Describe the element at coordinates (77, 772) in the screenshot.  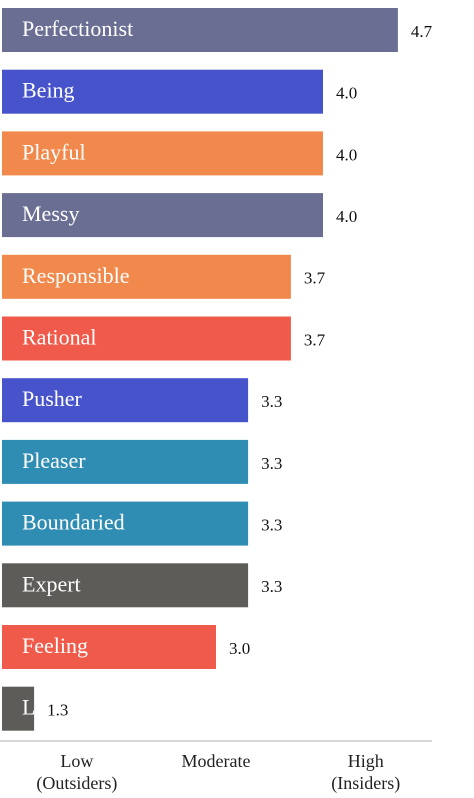
I see `x-tick-label: Low (Outsiders)` at that location.